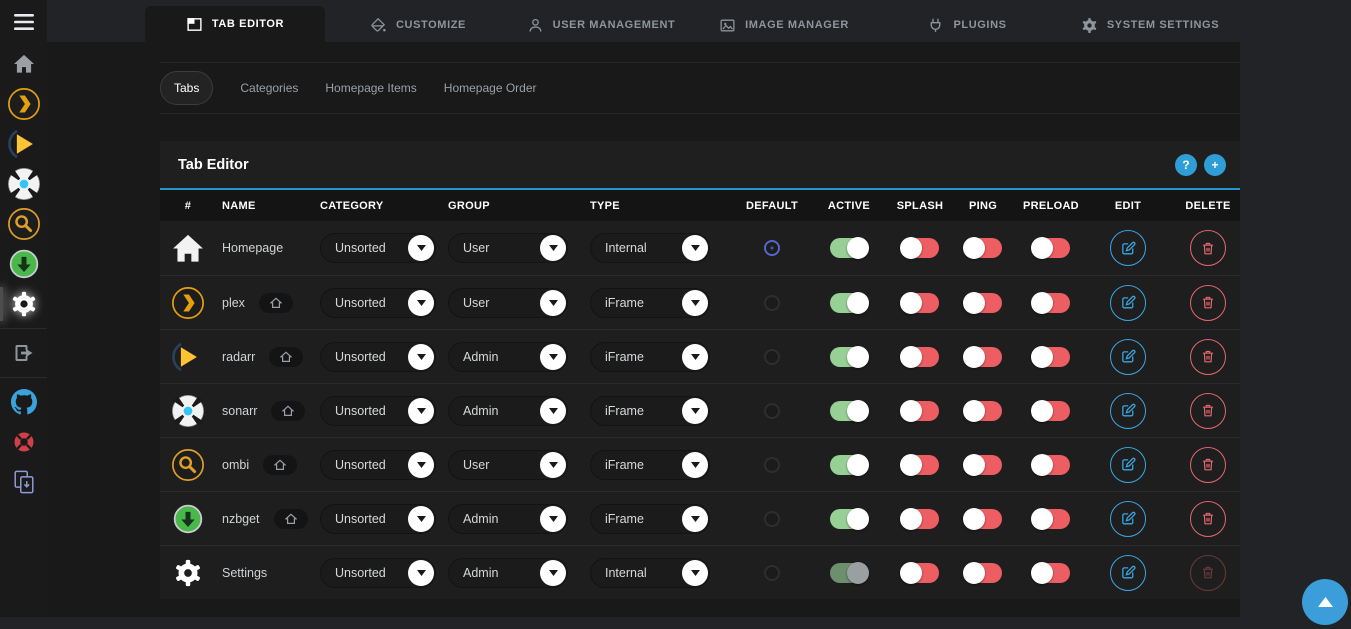 This screenshot has height=629, width=1351. I want to click on sidebar-item-logout, so click(23, 353).